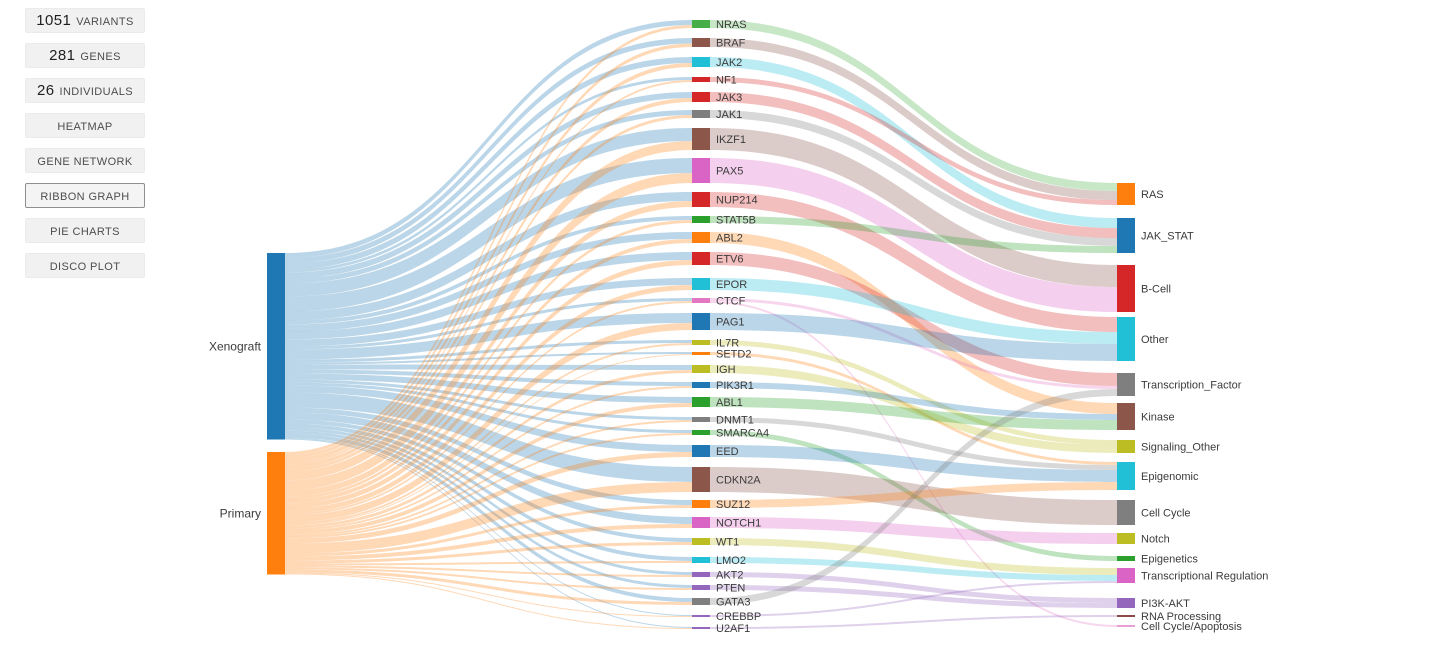 This screenshot has width=1440, height=665. Describe the element at coordinates (701, 369) in the screenshot. I see `sankey-node-igh` at that location.